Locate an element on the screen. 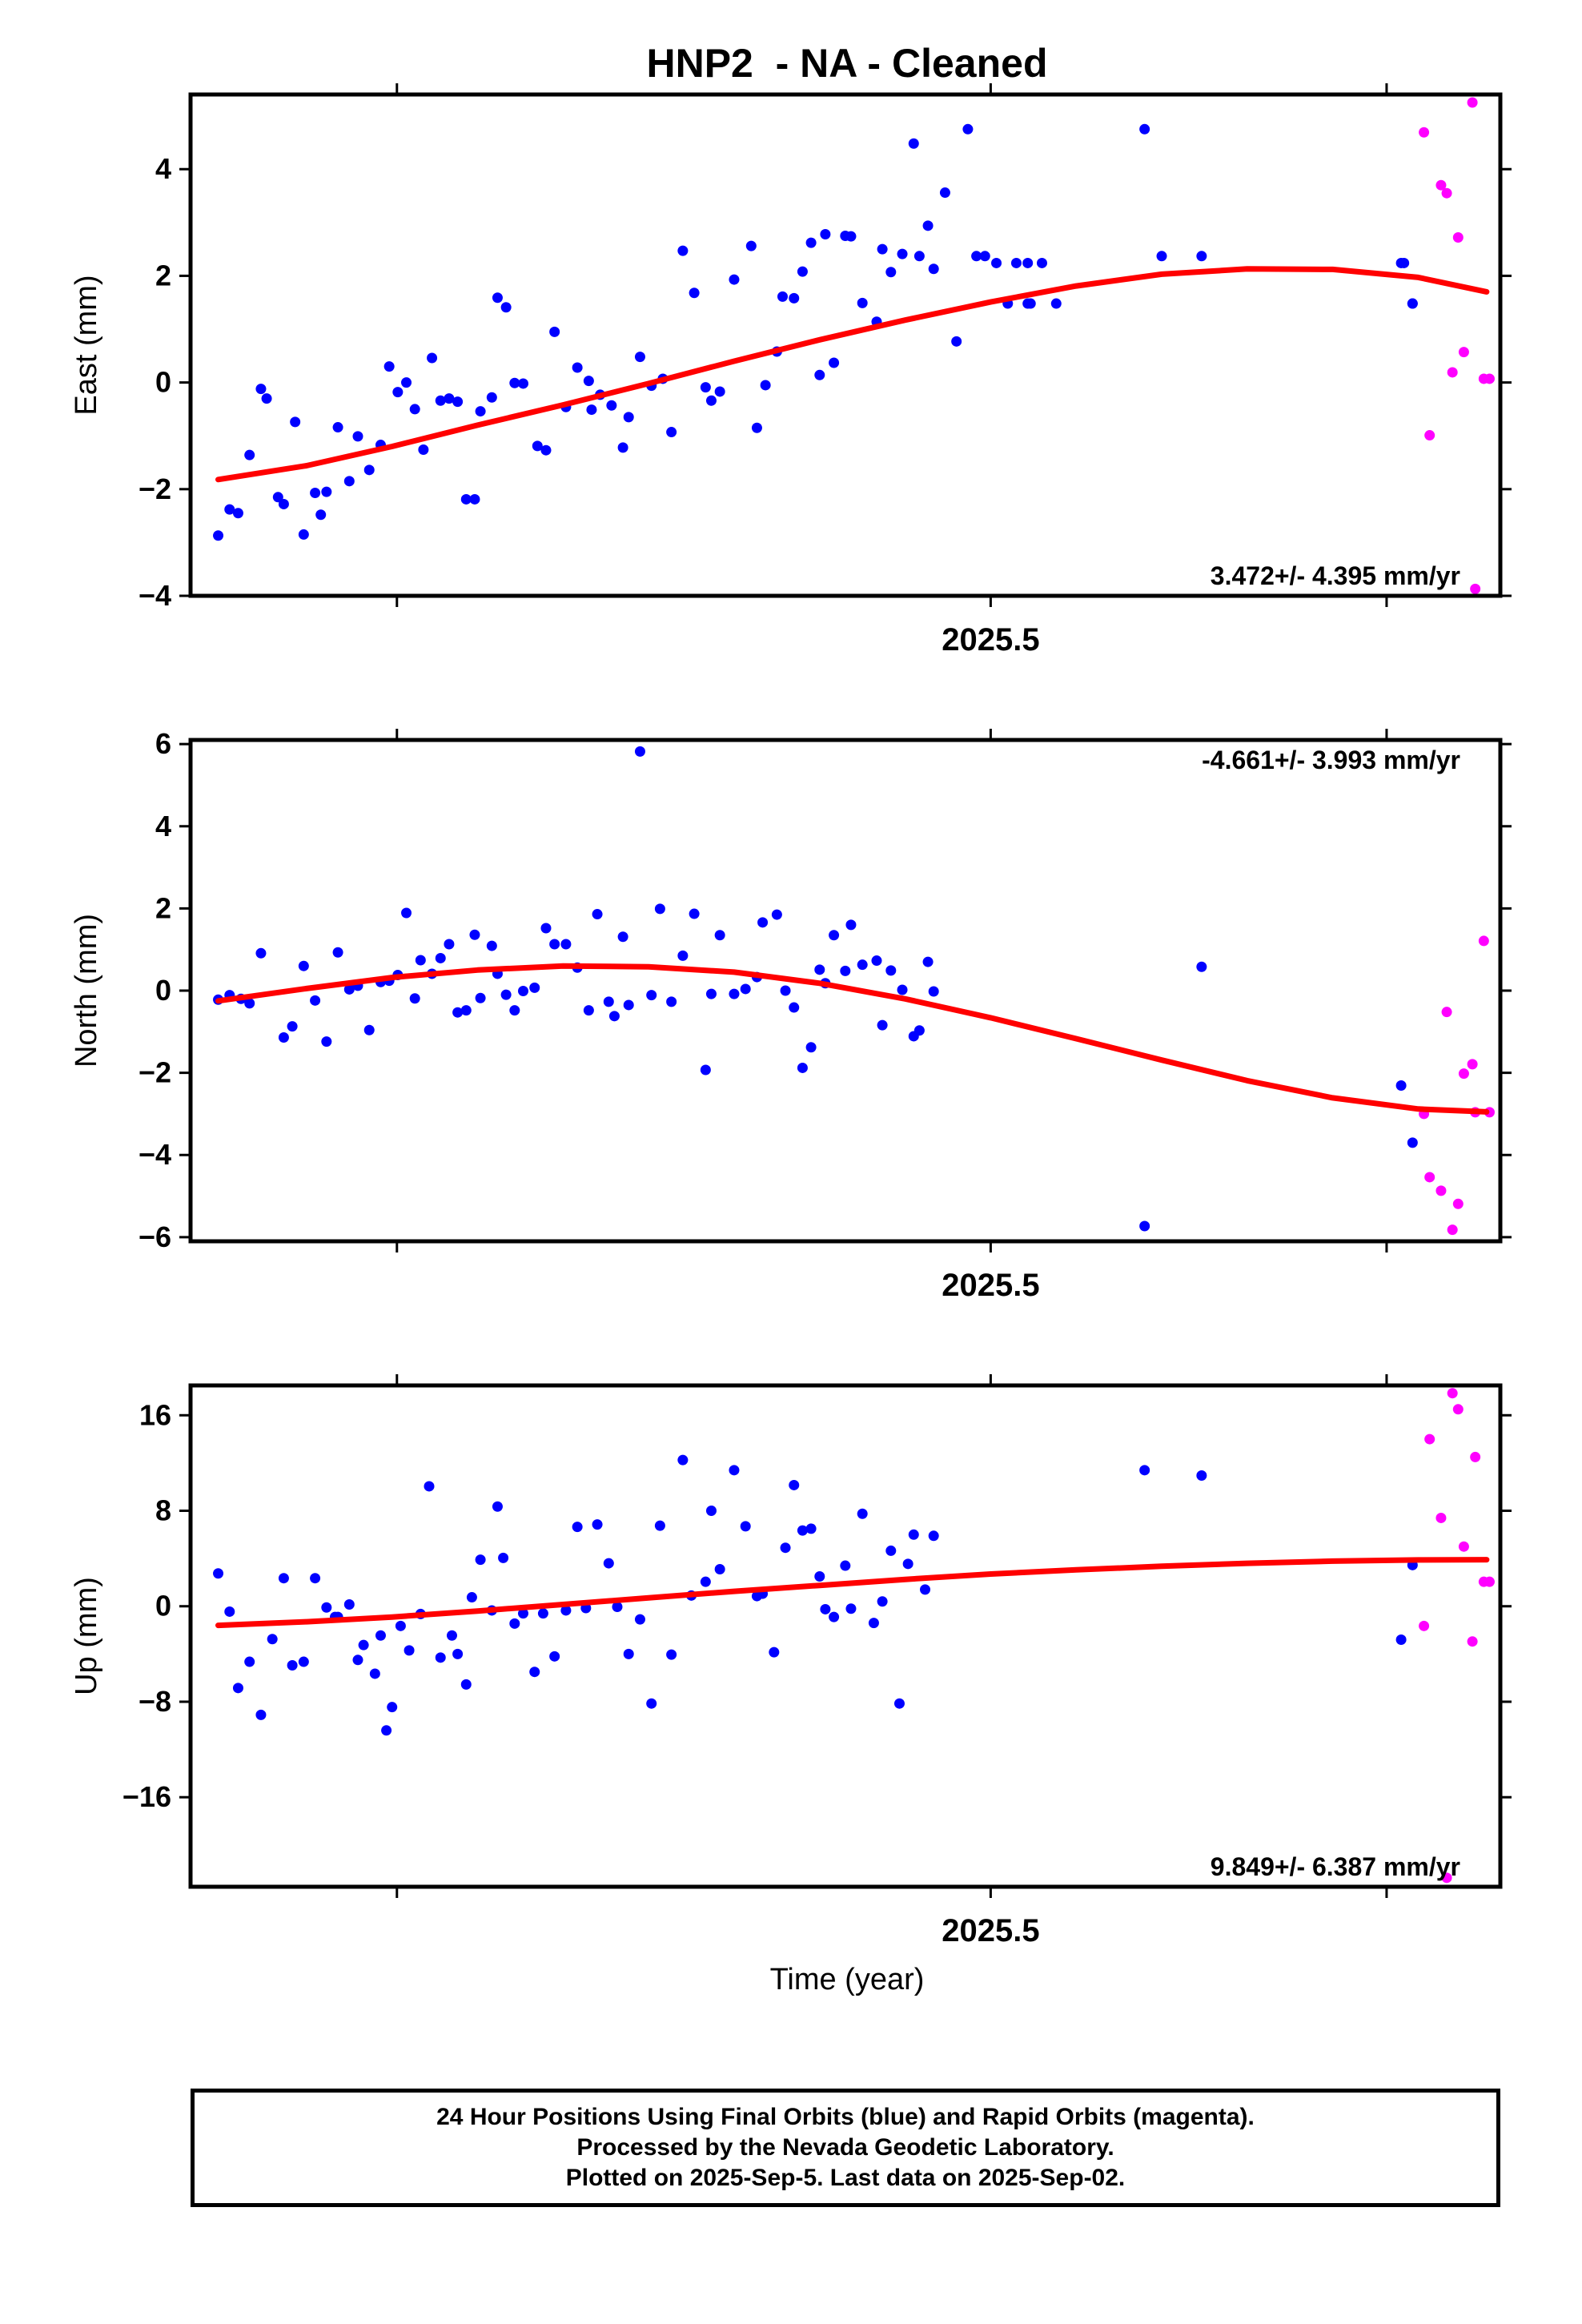  y-tick-label: 8 is located at coordinates (163, 1510).